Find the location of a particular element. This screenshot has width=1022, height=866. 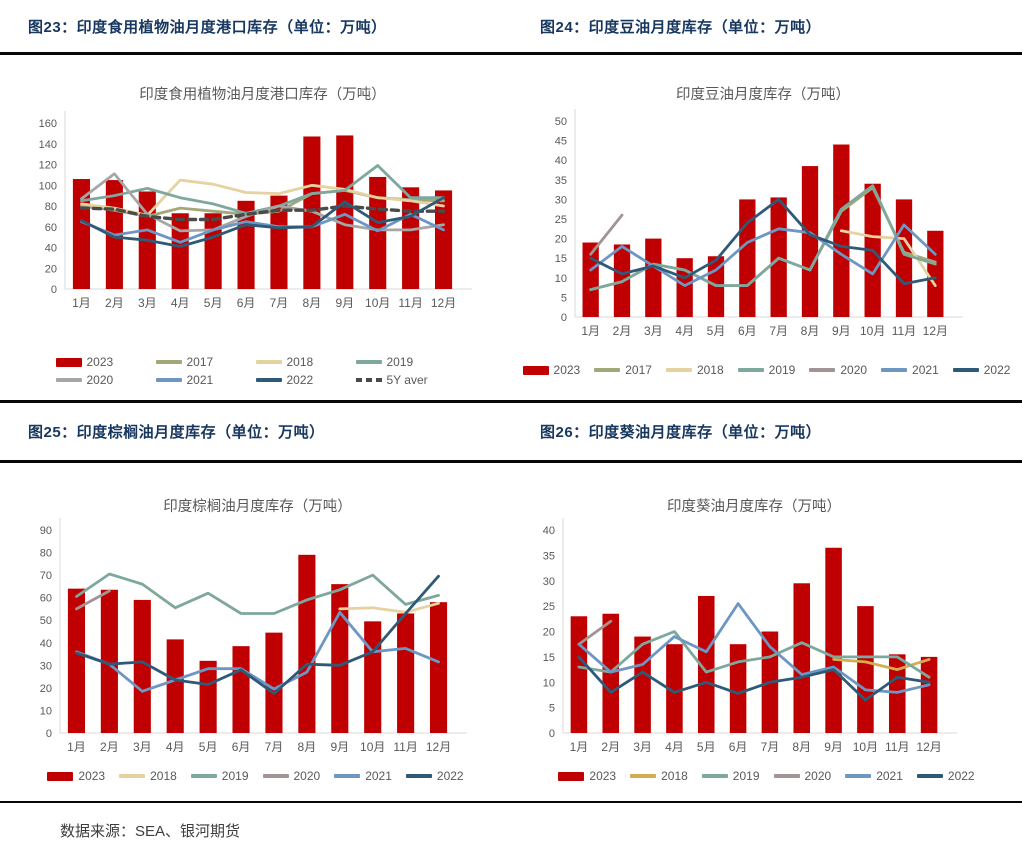

y-tick-label: 35 is located at coordinates (561, 181).